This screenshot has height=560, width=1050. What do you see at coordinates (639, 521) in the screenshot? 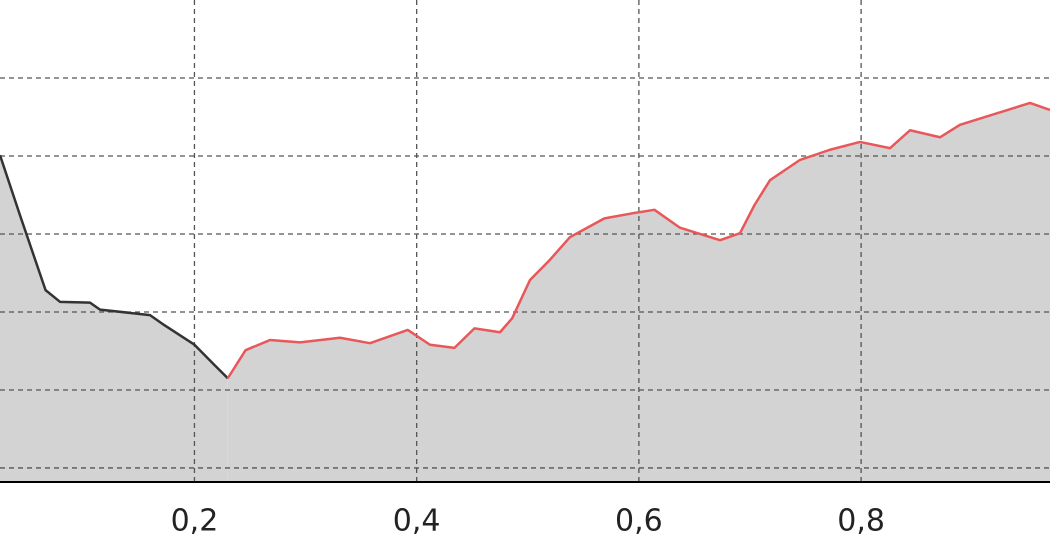
I see `x-tick-label: 0,6` at bounding box center [639, 521].